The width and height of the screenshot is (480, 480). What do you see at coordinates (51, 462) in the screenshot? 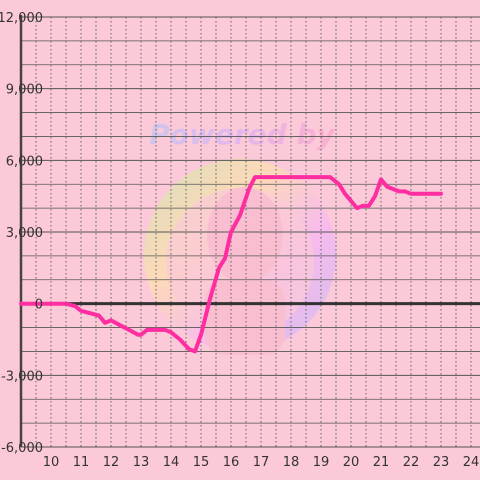
I see `x-tick-label: 10` at bounding box center [51, 462].